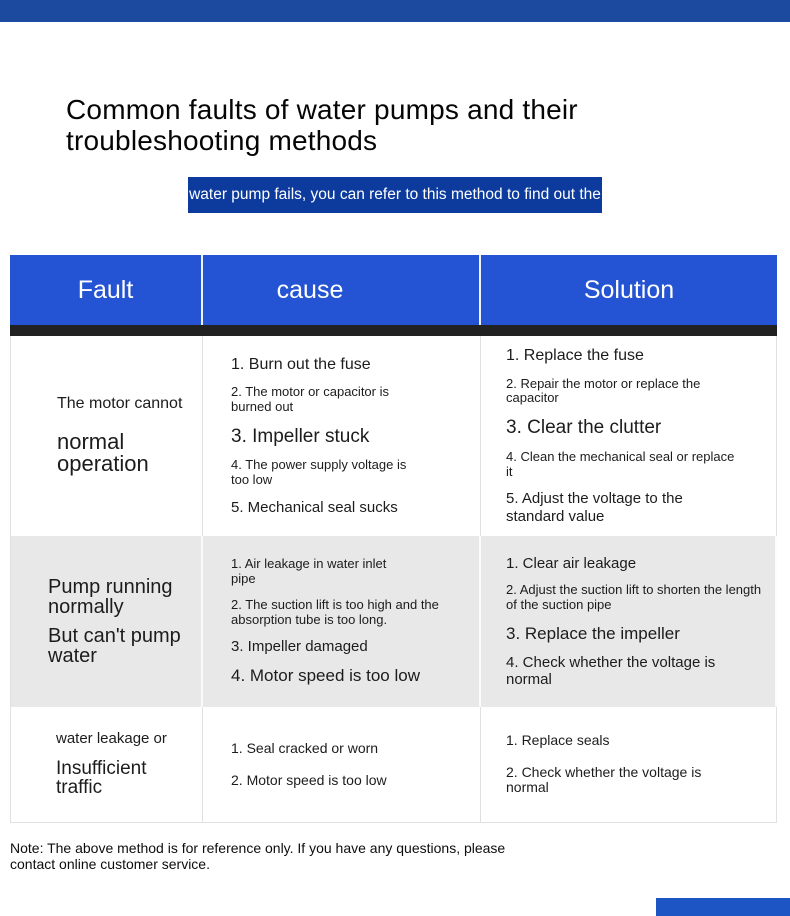 This screenshot has width=790, height=916. I want to click on fault-cell: The motor cannot normal operation, so click(106, 436).